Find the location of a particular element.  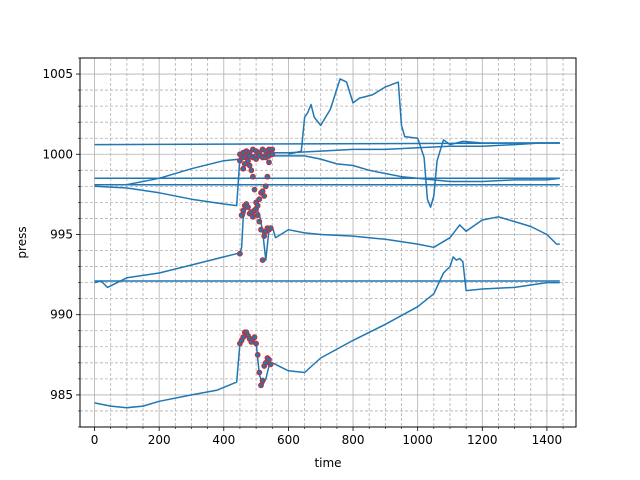

x-tick-label: 800 is located at coordinates (353, 440).